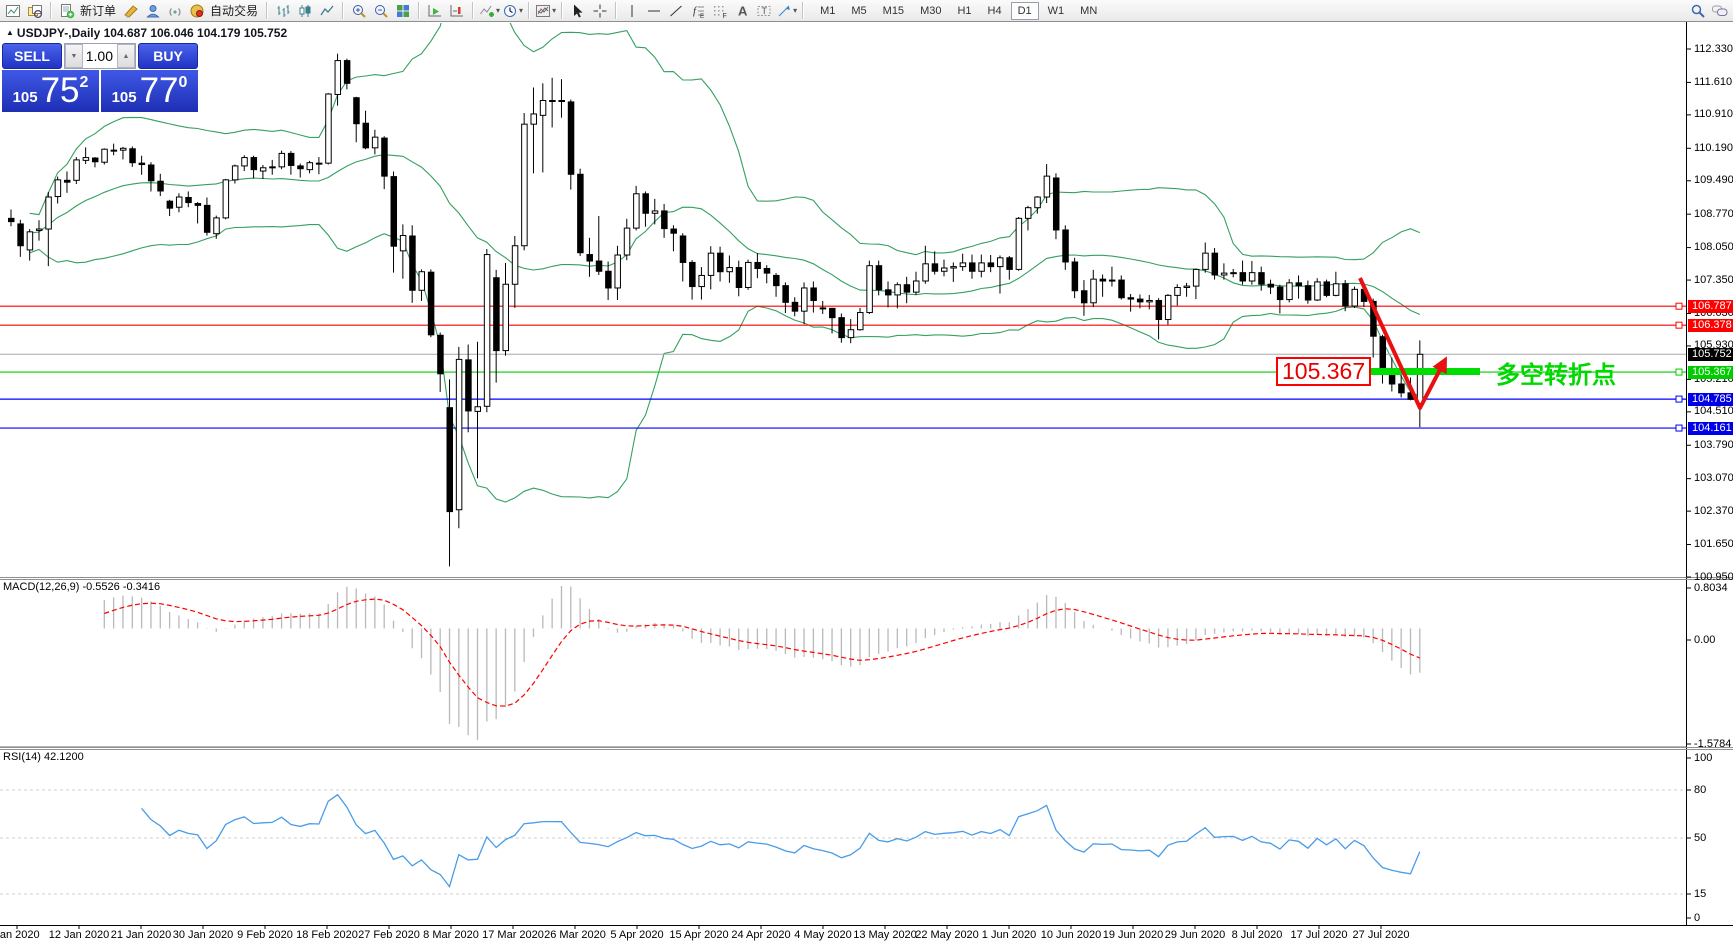  What do you see at coordinates (1056, 10) in the screenshot?
I see `tf-button-W1: W1` at bounding box center [1056, 10].